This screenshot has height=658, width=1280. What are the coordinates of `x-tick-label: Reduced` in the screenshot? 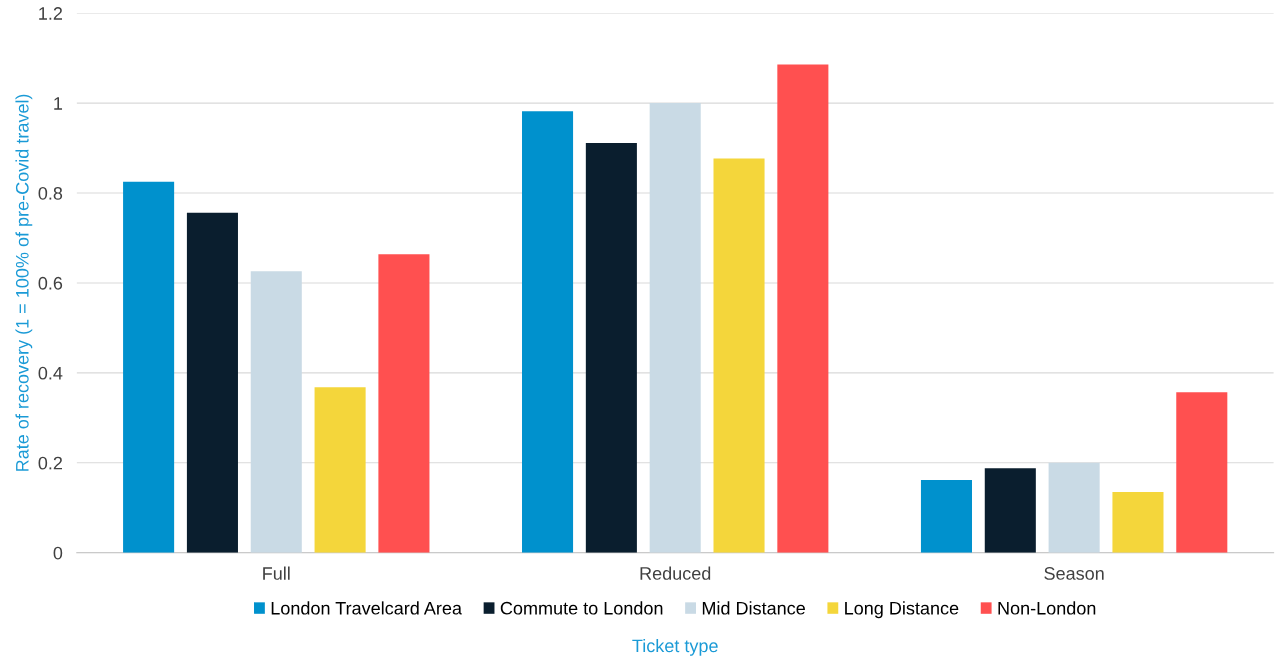 It's located at (675, 573).